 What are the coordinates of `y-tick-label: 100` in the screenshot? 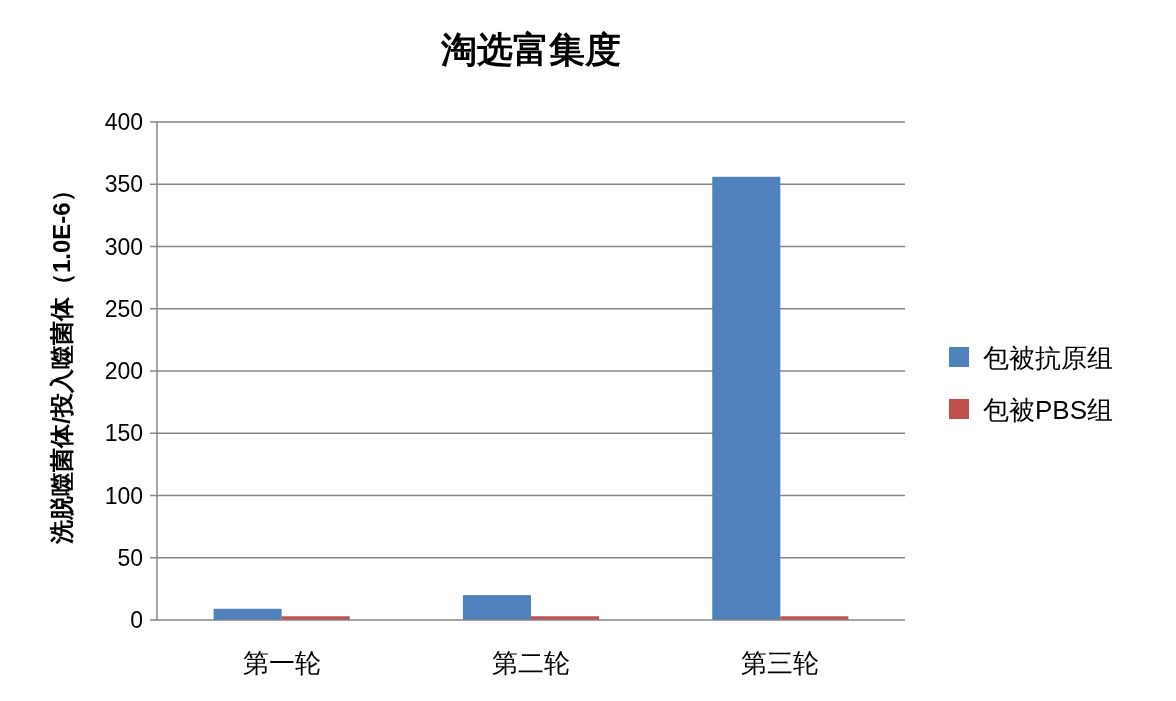 It's located at (123, 495).